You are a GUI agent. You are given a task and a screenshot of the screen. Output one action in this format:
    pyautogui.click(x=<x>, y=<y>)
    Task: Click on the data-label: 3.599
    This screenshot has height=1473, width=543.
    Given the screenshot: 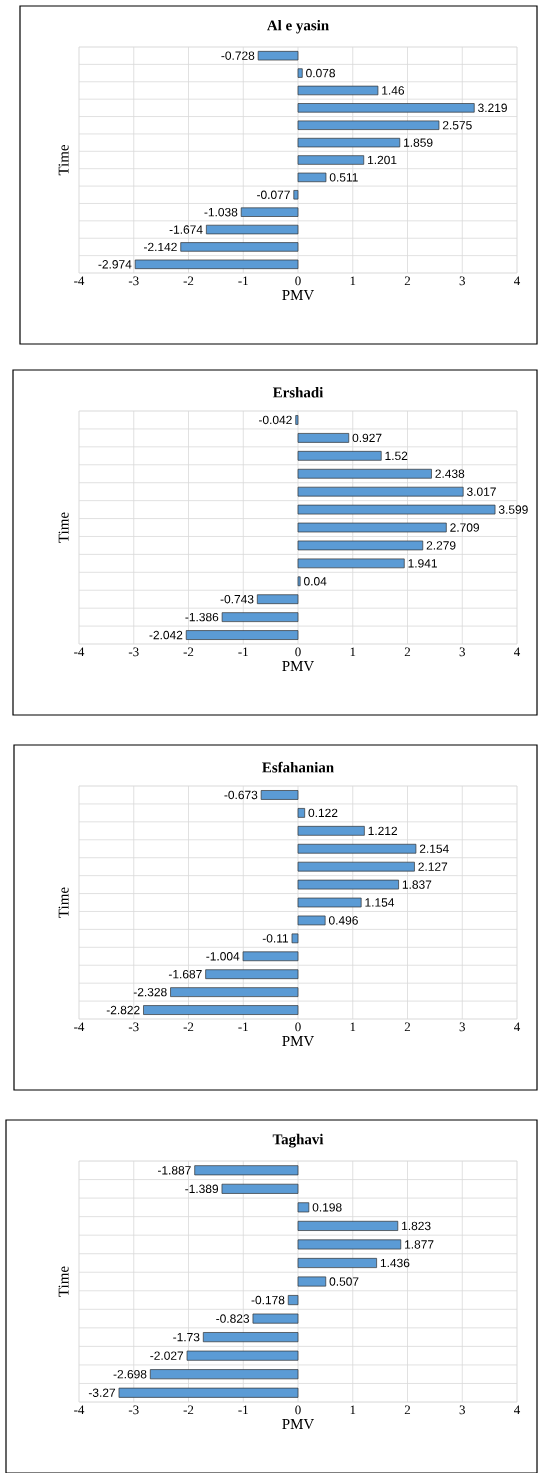 What is the action you would take?
    pyautogui.click(x=513, y=509)
    